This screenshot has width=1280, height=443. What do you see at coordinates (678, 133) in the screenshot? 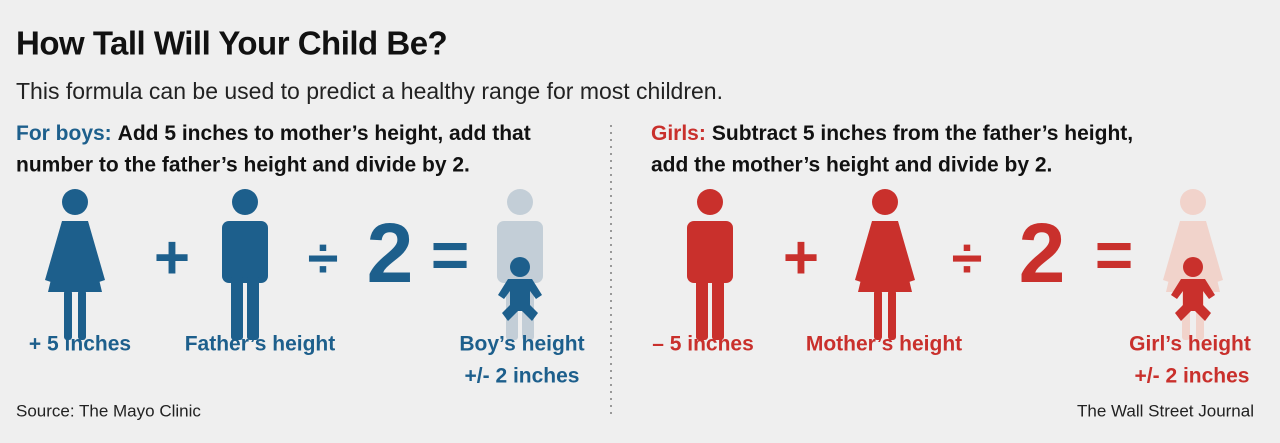
I see `girls-lead: Girls:` at bounding box center [678, 133].